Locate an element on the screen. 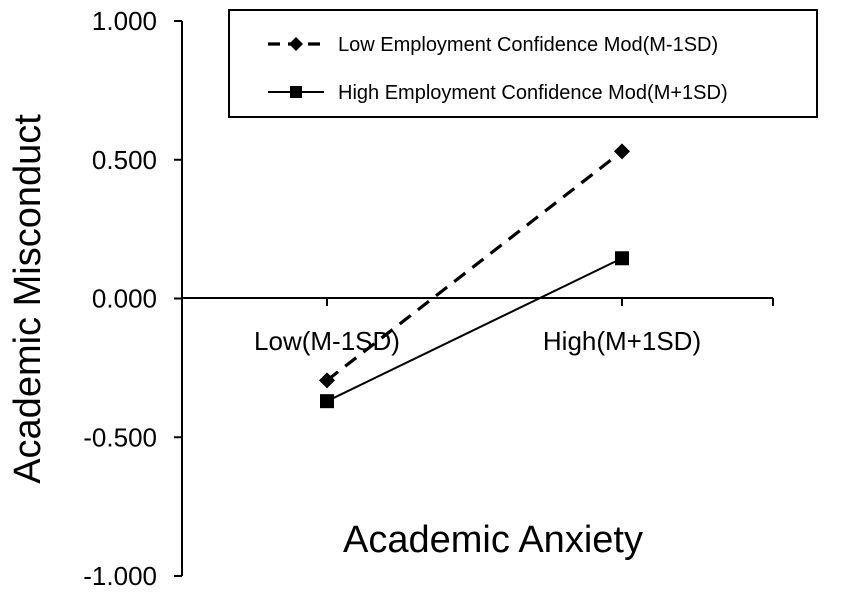 The image size is (851, 593). x-axis-title: Academic Anxiety is located at coordinates (493, 540).